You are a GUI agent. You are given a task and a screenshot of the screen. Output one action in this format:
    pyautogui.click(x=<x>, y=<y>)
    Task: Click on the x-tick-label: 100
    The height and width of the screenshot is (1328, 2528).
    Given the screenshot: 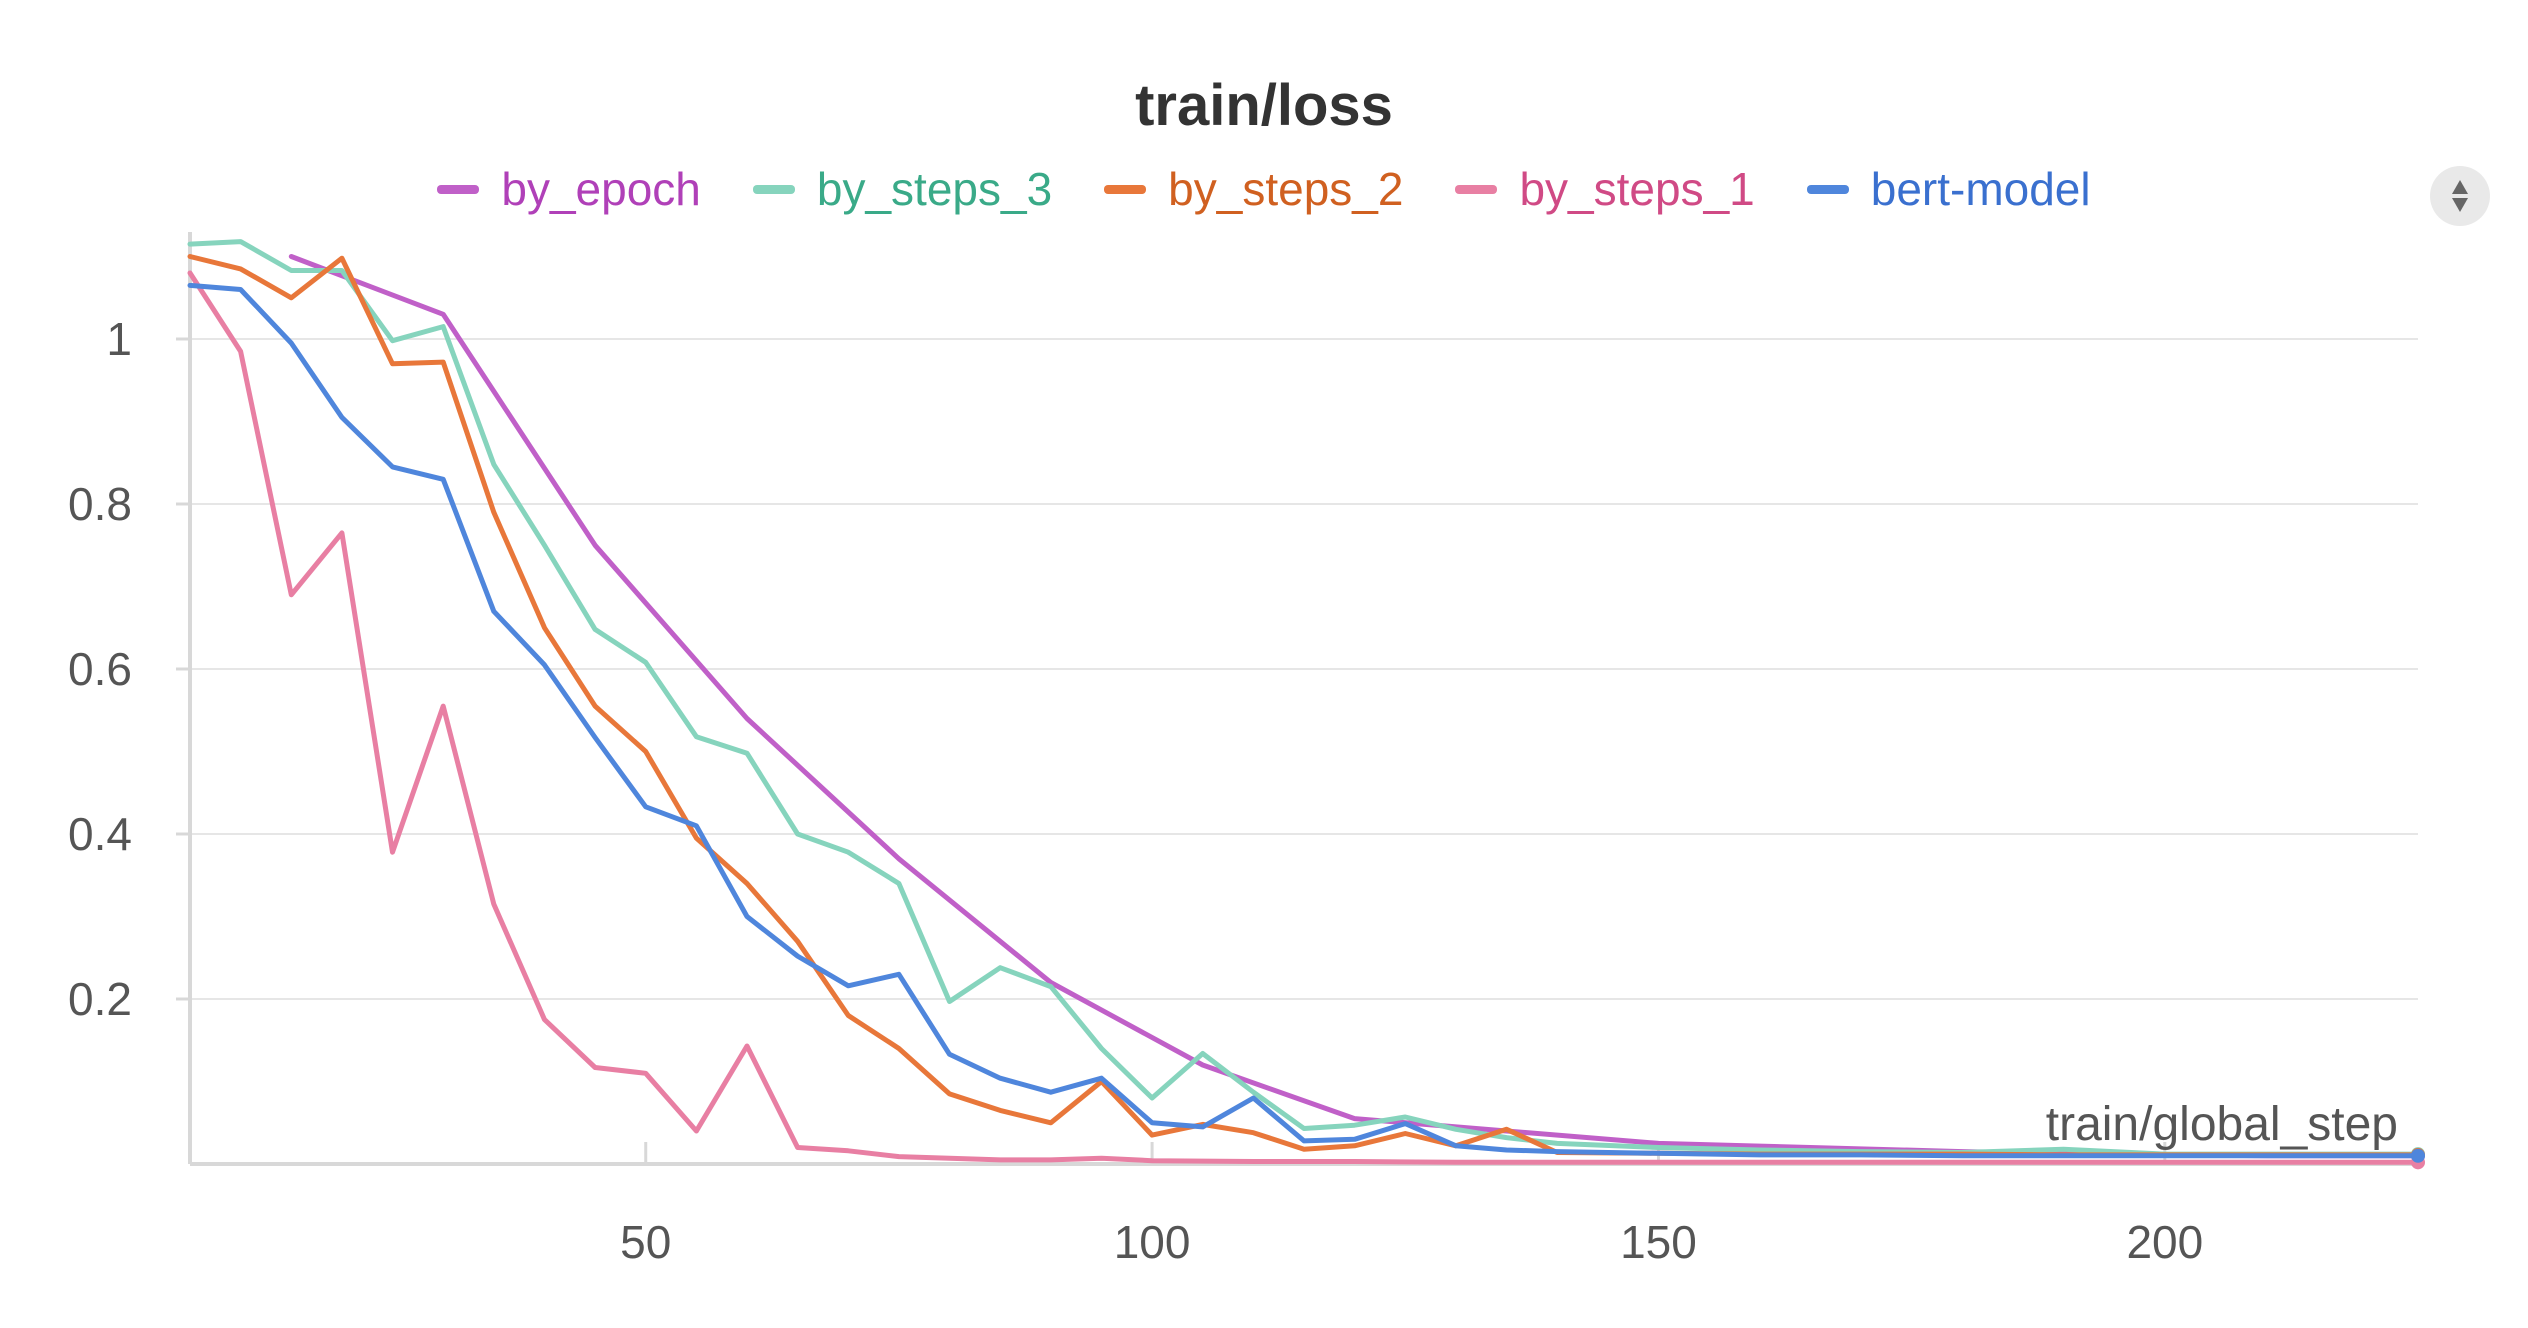 What is the action you would take?
    pyautogui.click(x=1152, y=1242)
    